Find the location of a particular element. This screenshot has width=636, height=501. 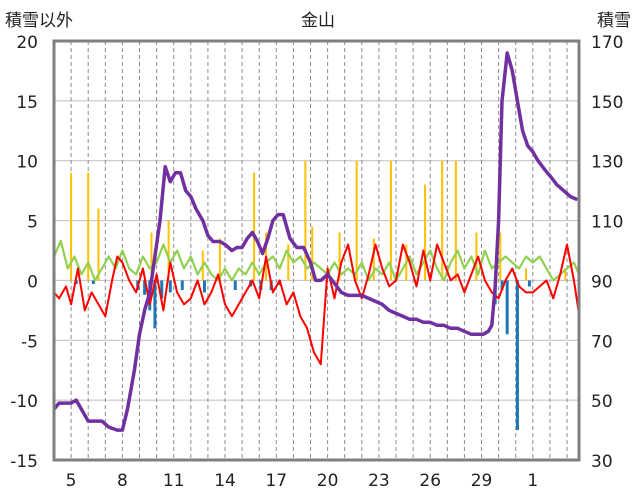

x-tick-label: 23 is located at coordinates (379, 481).